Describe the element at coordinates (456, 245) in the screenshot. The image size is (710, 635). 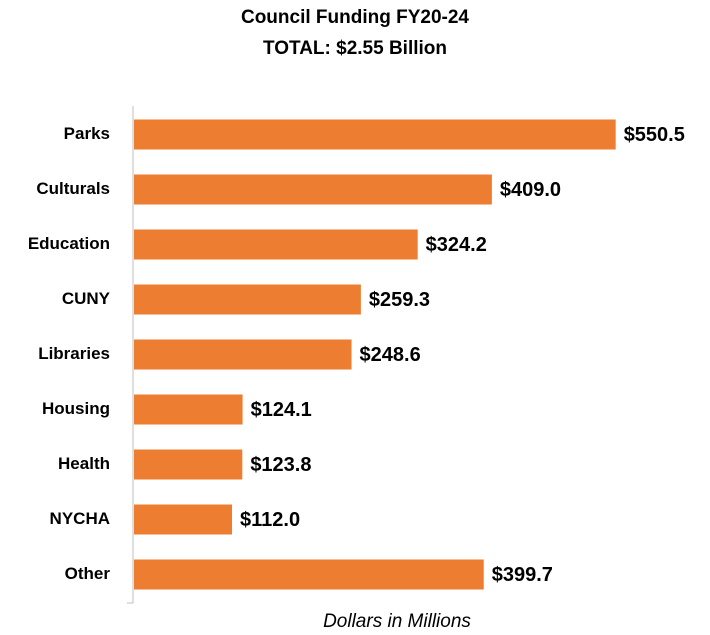
I see `value-label: $324.2` at that location.